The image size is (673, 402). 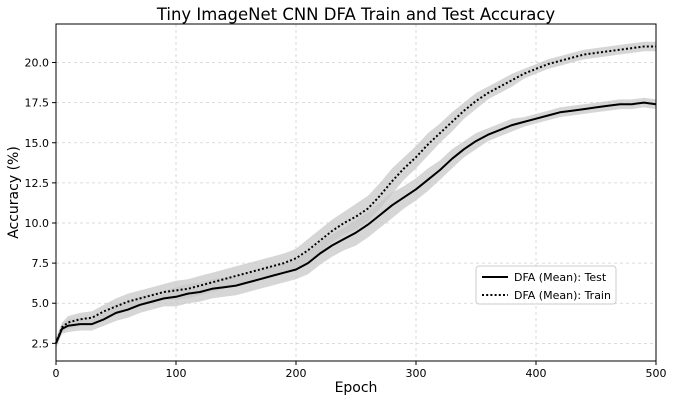 What do you see at coordinates (37, 103) in the screenshot?
I see `y-tick-label: 17.5` at bounding box center [37, 103].